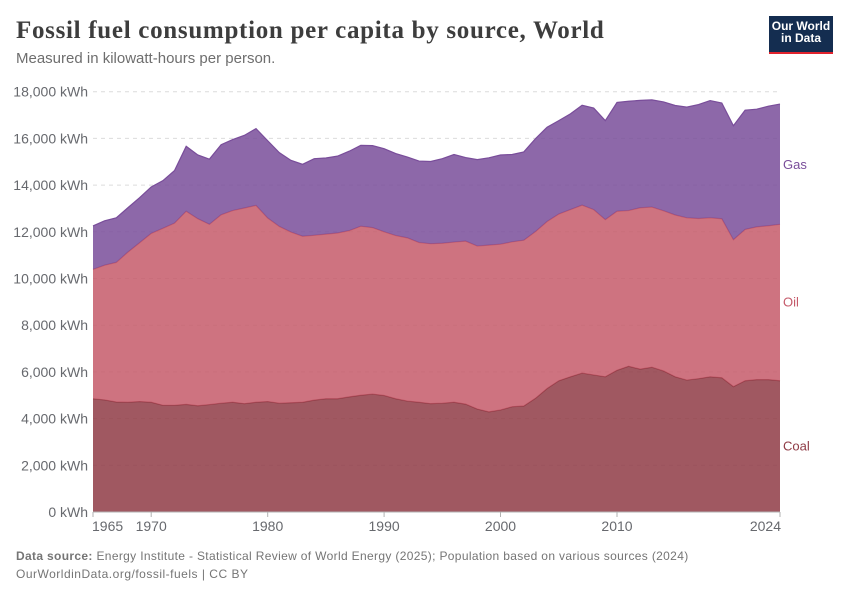 This screenshot has height=600, width=850. What do you see at coordinates (50, 185) in the screenshot?
I see `svg-text: 14,000 kWh` at bounding box center [50, 185].